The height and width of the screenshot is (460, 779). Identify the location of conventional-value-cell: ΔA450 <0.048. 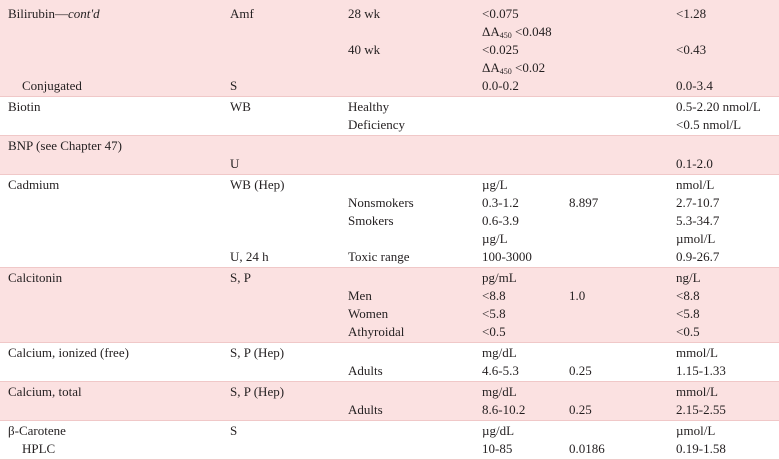
(517, 32).